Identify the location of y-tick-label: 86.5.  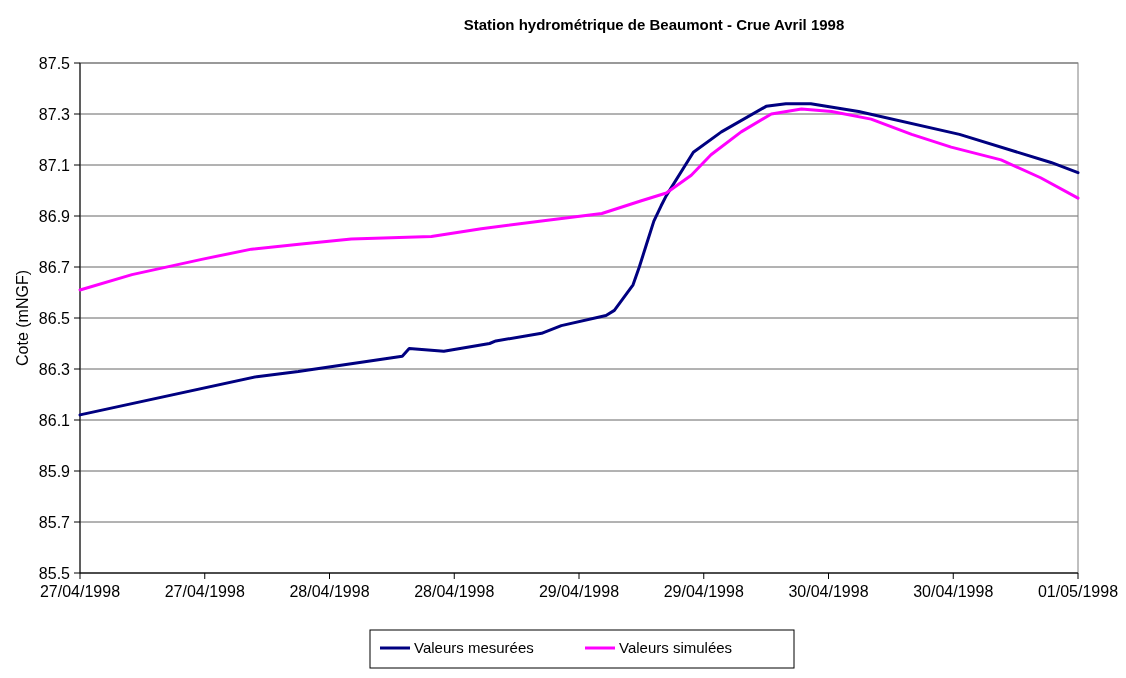
(54, 318).